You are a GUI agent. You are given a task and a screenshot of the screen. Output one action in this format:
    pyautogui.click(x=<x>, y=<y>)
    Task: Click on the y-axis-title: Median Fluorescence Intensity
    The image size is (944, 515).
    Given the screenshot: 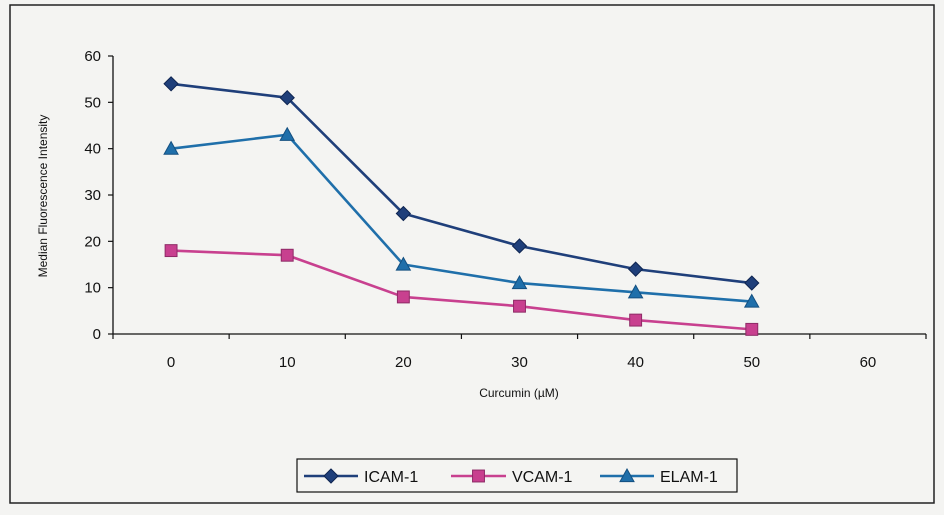 What is the action you would take?
    pyautogui.click(x=43, y=196)
    